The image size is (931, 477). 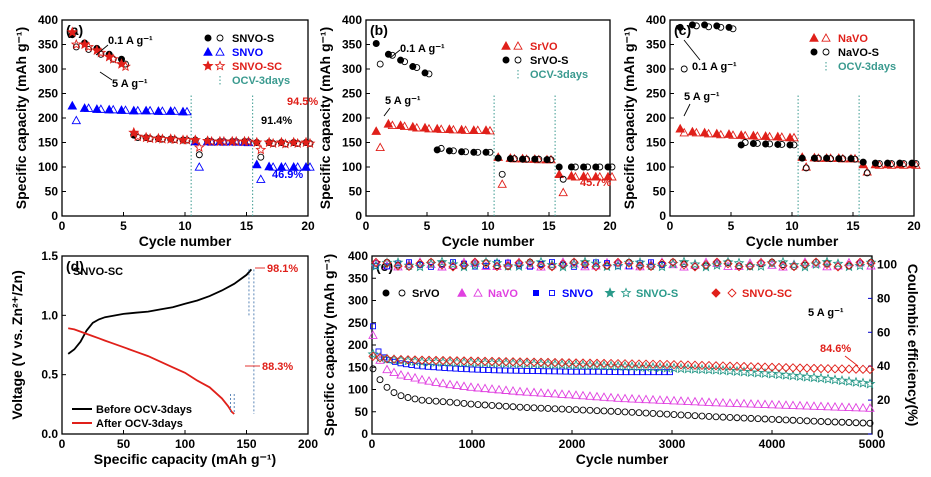 What do you see at coordinates (185, 241) in the screenshot?
I see `x-axis-title: Cycle number` at bounding box center [185, 241].